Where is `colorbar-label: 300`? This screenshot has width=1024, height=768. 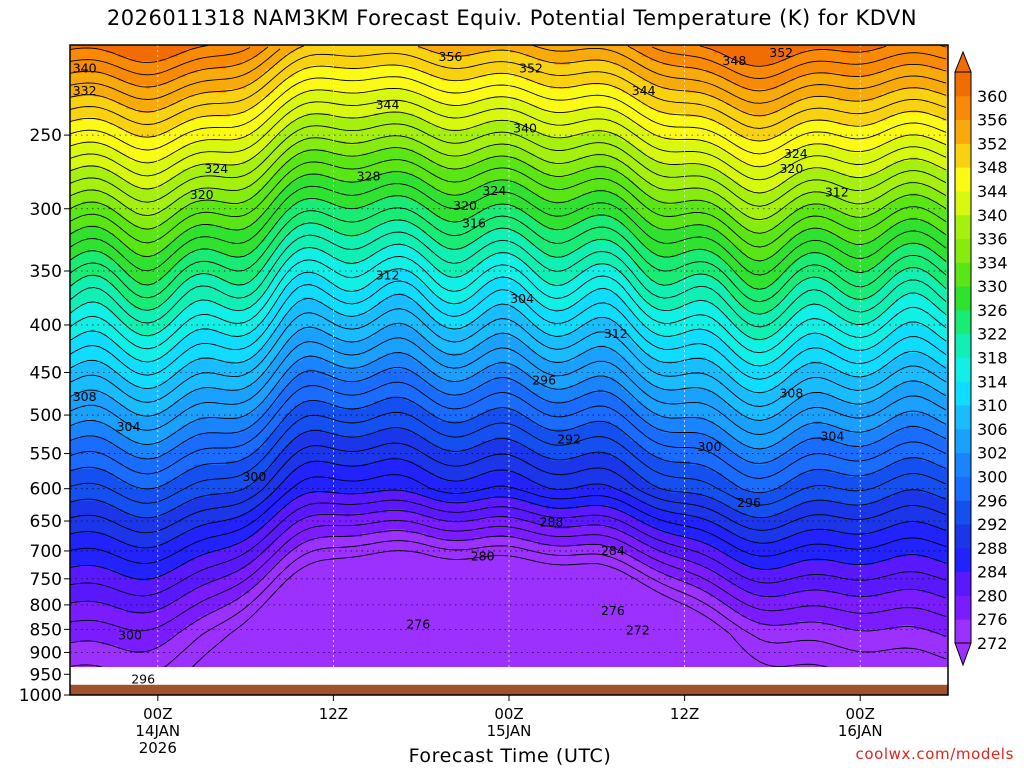 colorbar-label: 300 is located at coordinates (992, 476).